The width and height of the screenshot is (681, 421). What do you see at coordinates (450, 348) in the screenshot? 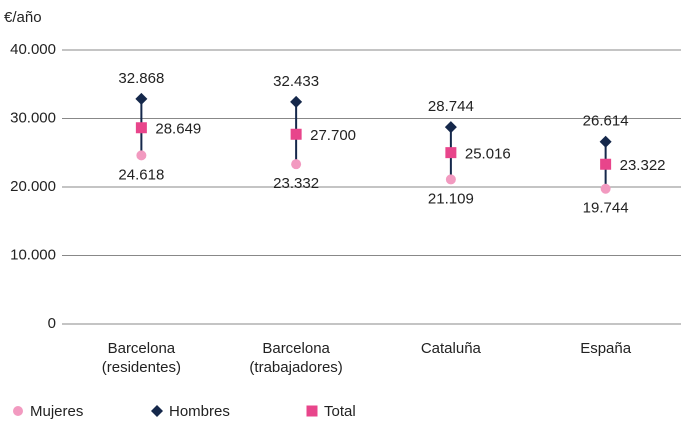
I see `x-tick-label: Cataluña` at bounding box center [450, 348].